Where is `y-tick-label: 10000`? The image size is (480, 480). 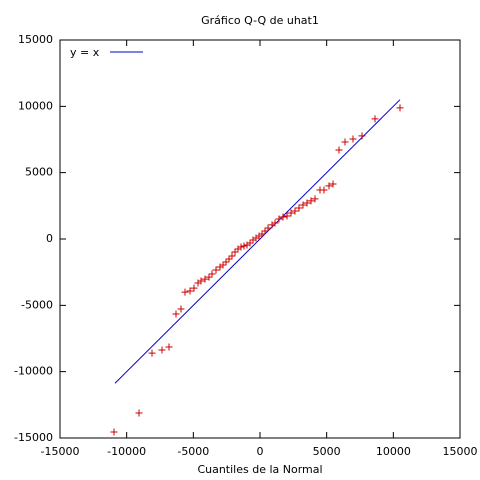 y-tick-label: 10000 is located at coordinates (35, 105).